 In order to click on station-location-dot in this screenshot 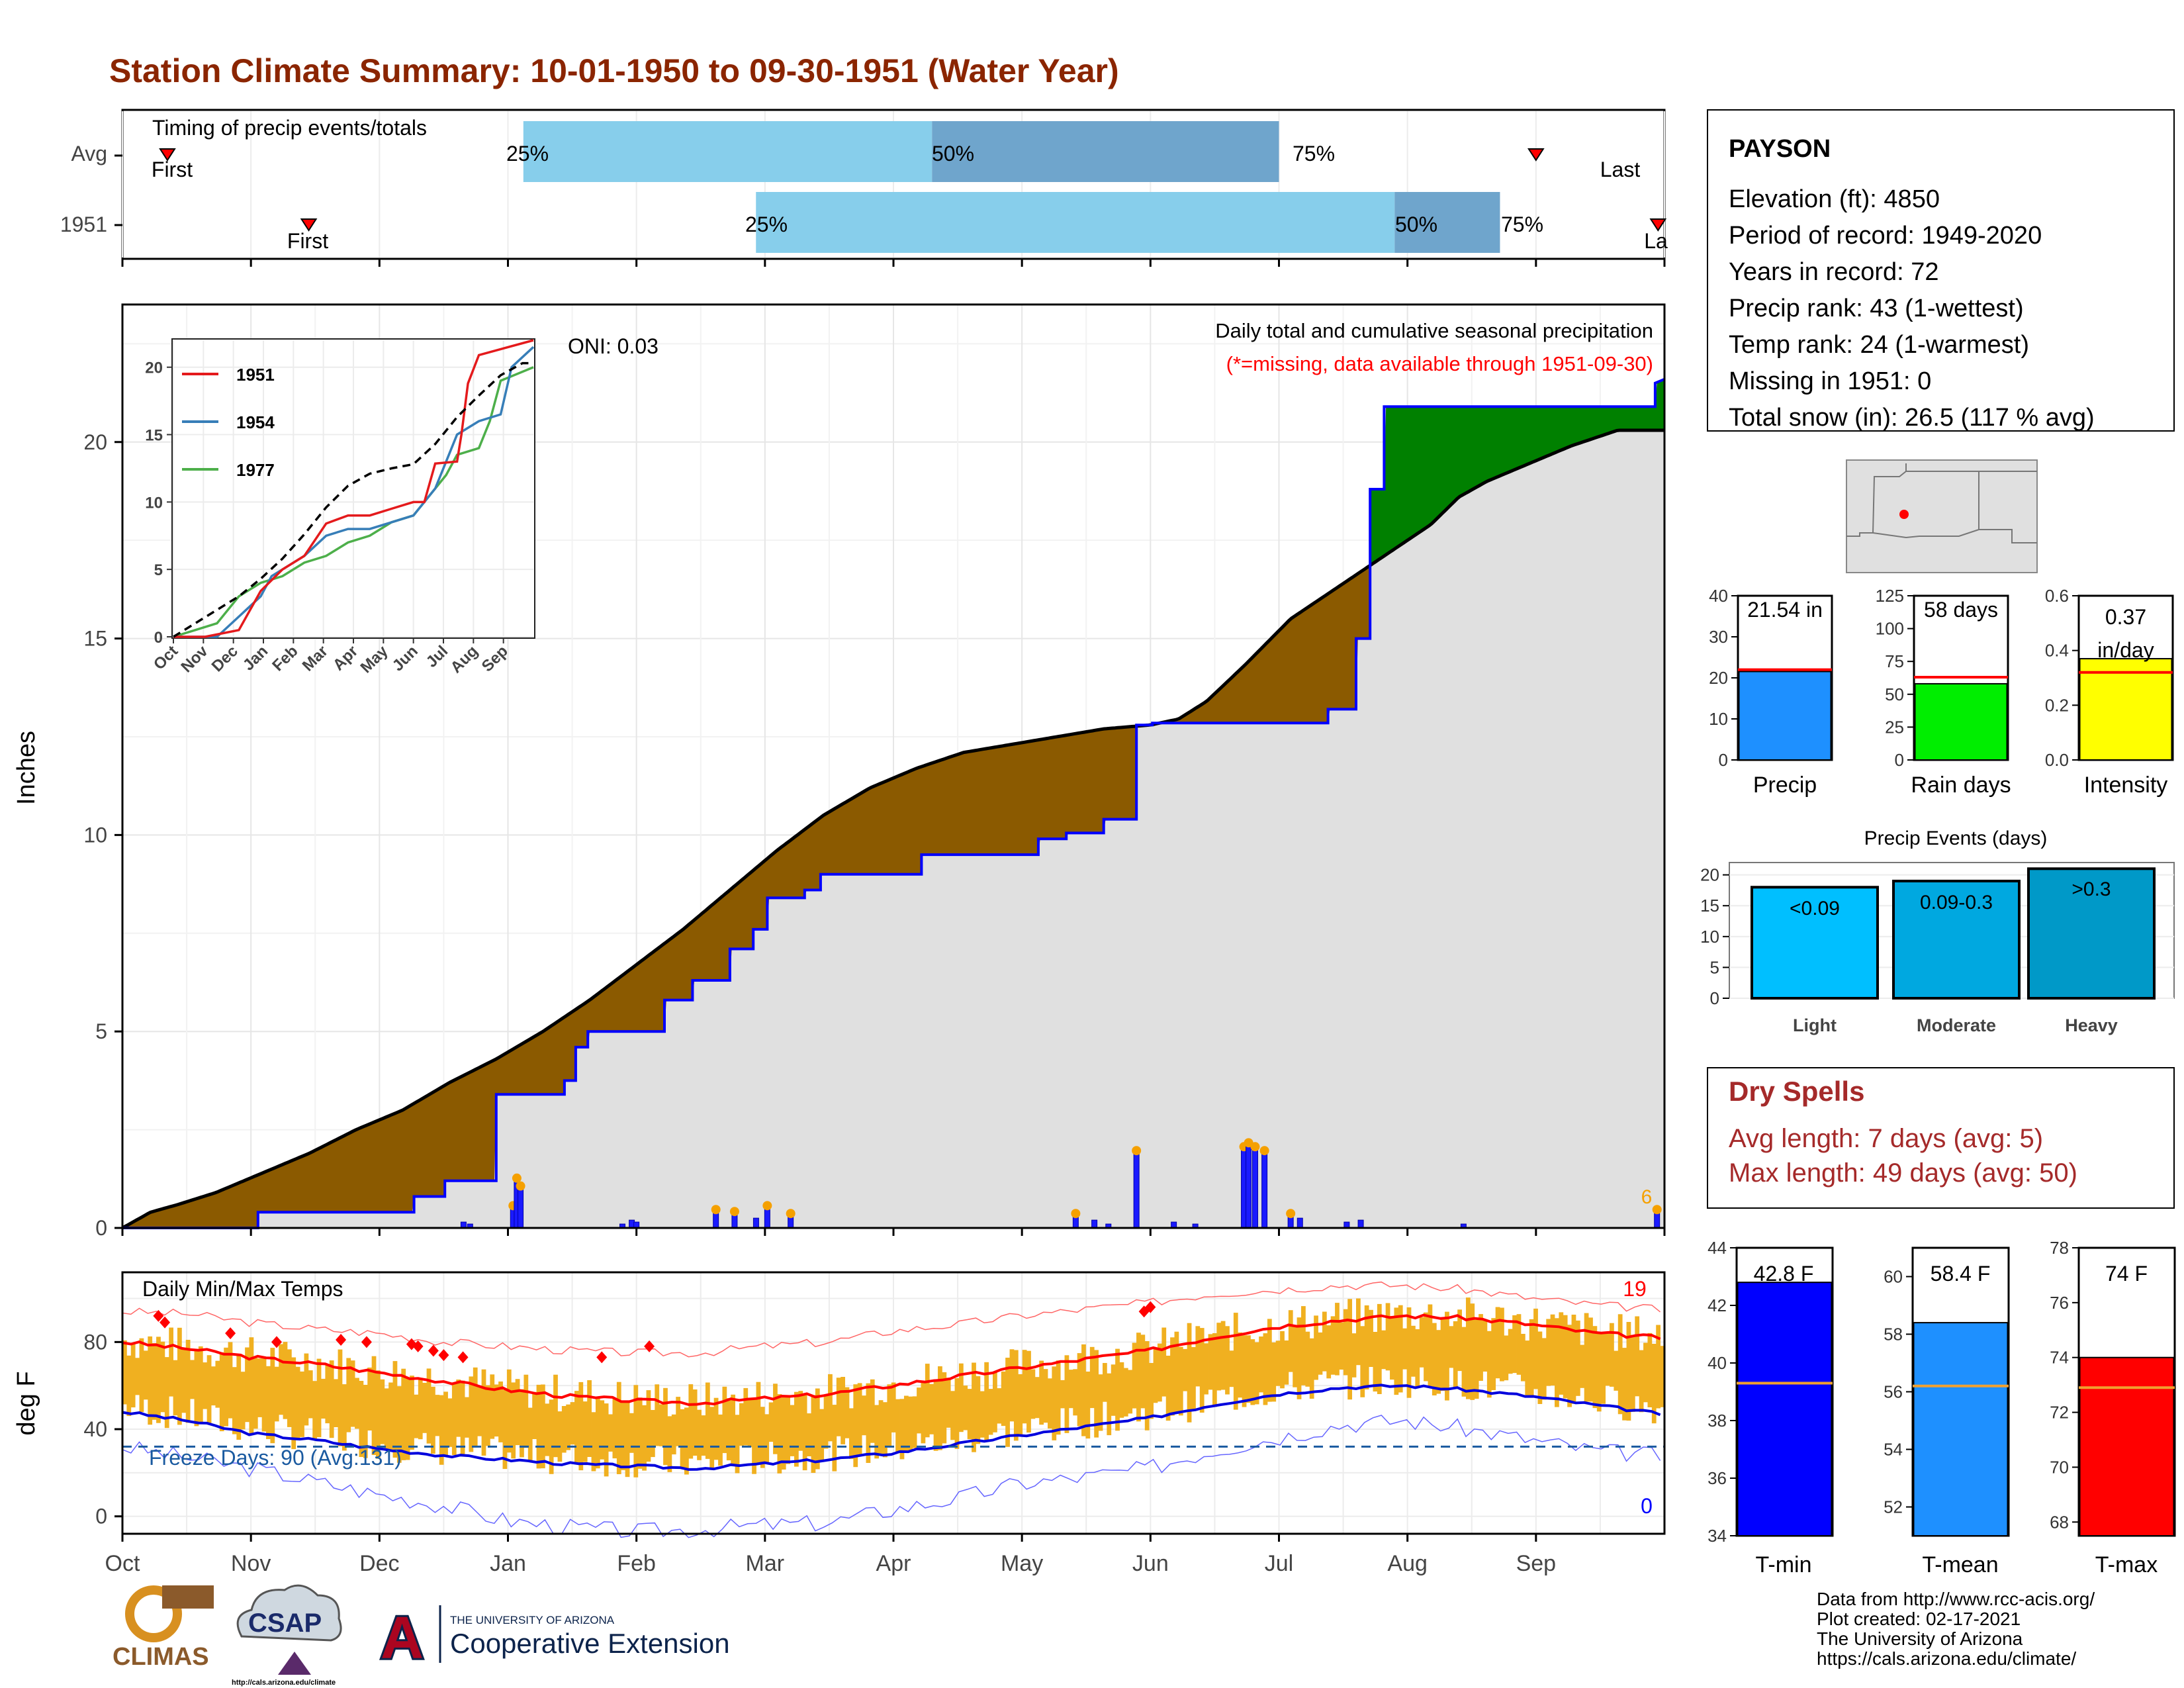, I will do `click(1904, 514)`.